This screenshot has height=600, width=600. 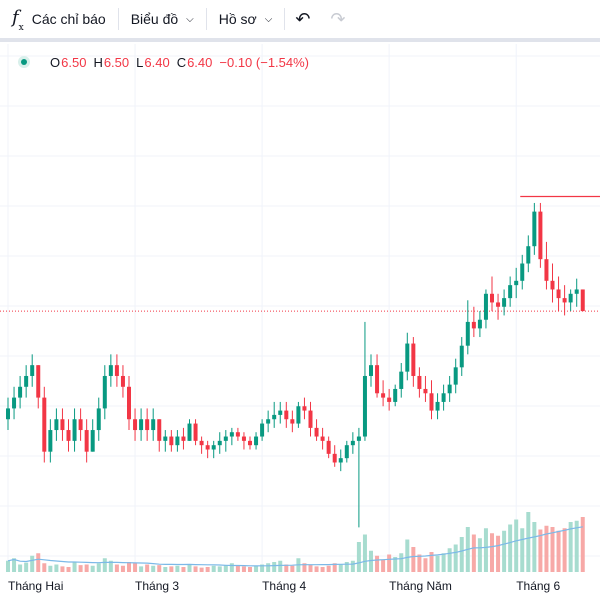 What do you see at coordinates (181, 62) in the screenshot?
I see `close-key: C` at bounding box center [181, 62].